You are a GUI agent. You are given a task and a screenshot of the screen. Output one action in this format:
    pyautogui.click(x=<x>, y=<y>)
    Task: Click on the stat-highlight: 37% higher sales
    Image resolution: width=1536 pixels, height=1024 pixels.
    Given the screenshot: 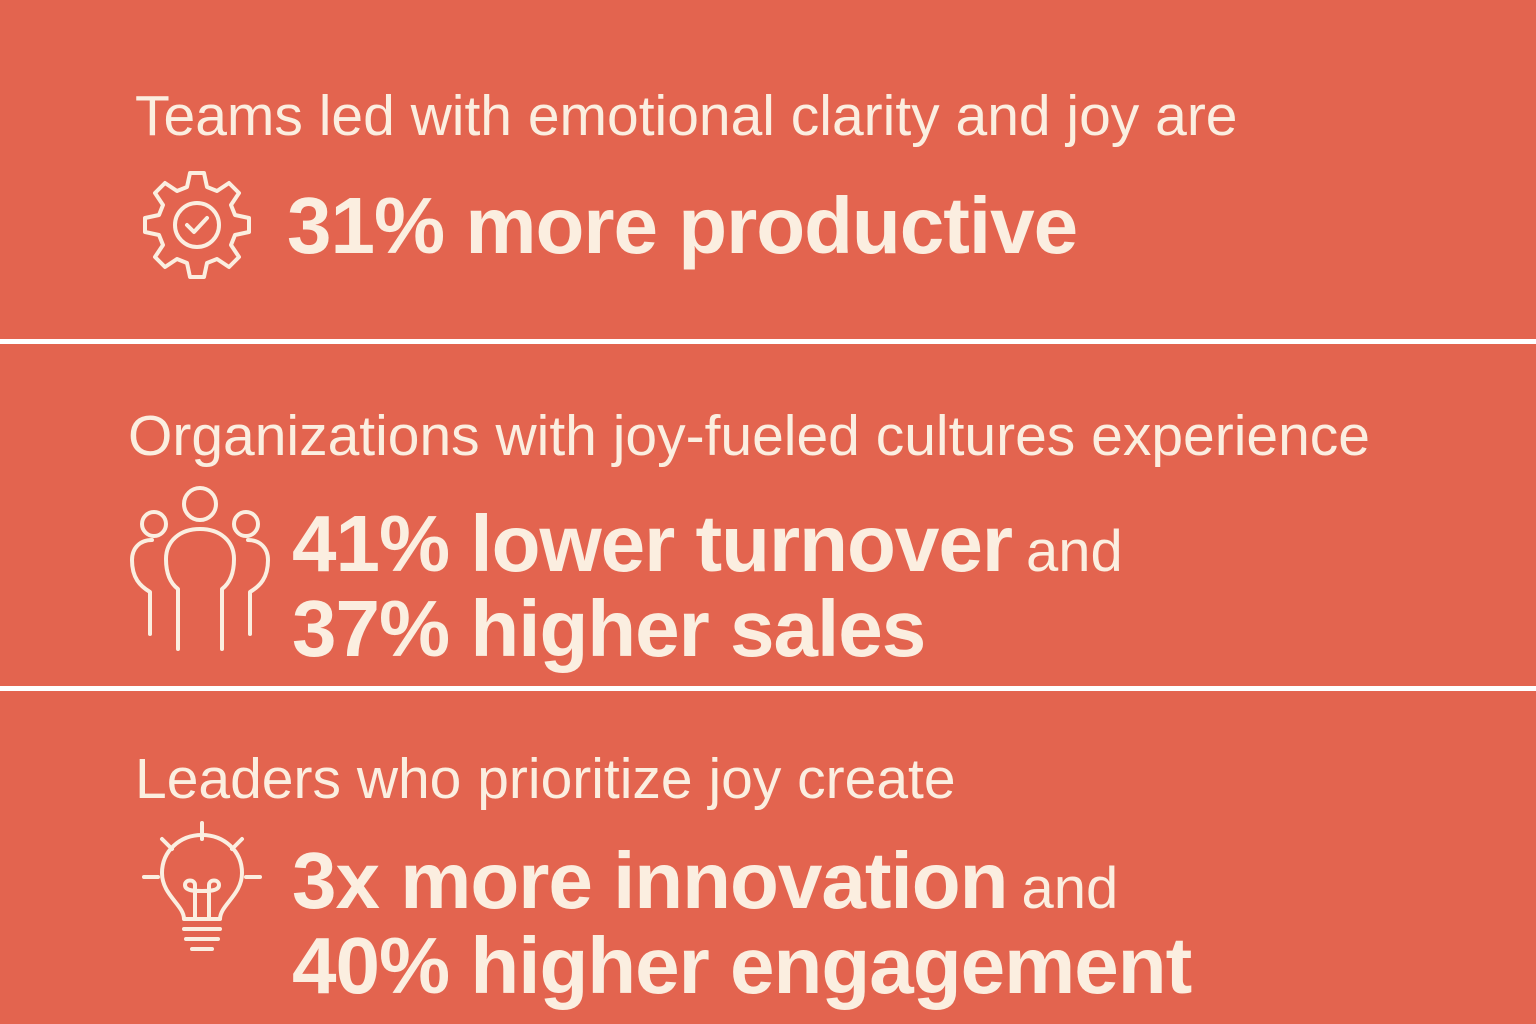 What is the action you would take?
    pyautogui.click(x=609, y=628)
    